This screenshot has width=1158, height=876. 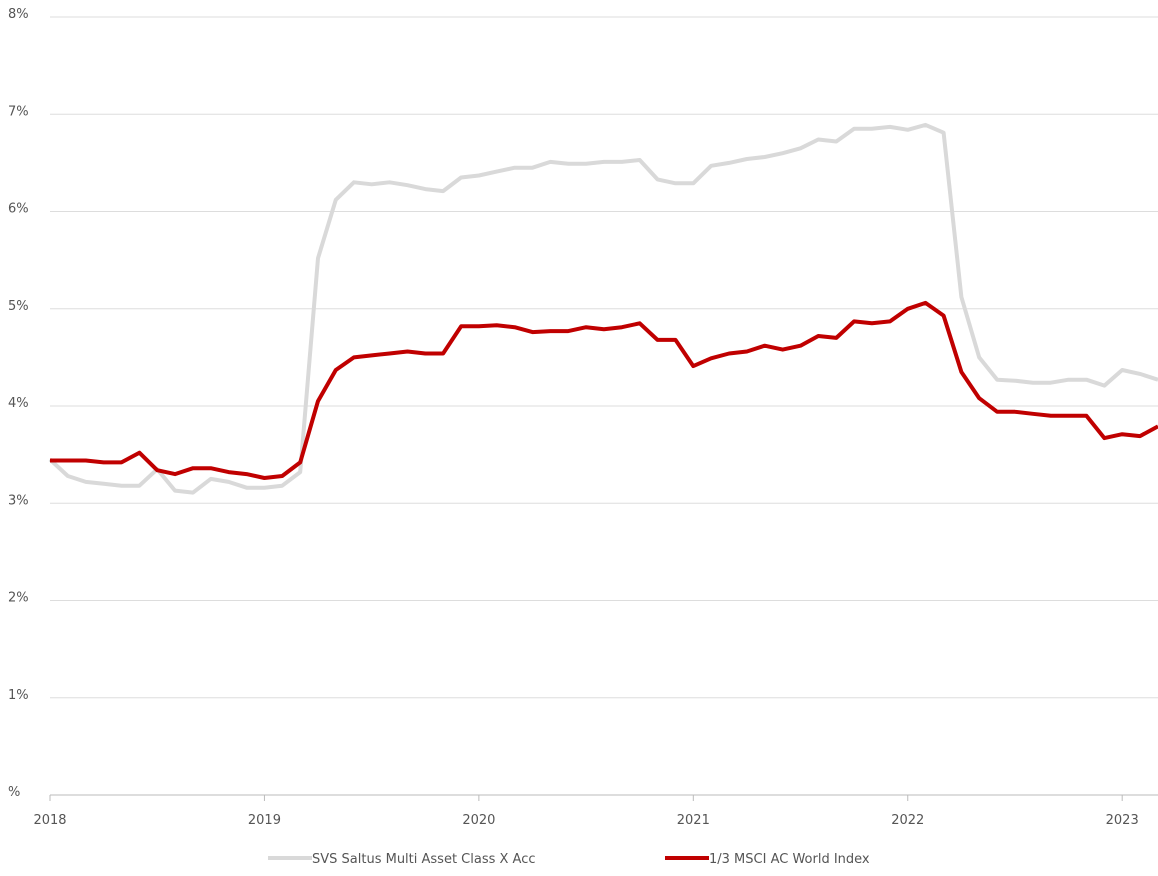 I want to click on x-tick-label: 2021, so click(x=693, y=820).